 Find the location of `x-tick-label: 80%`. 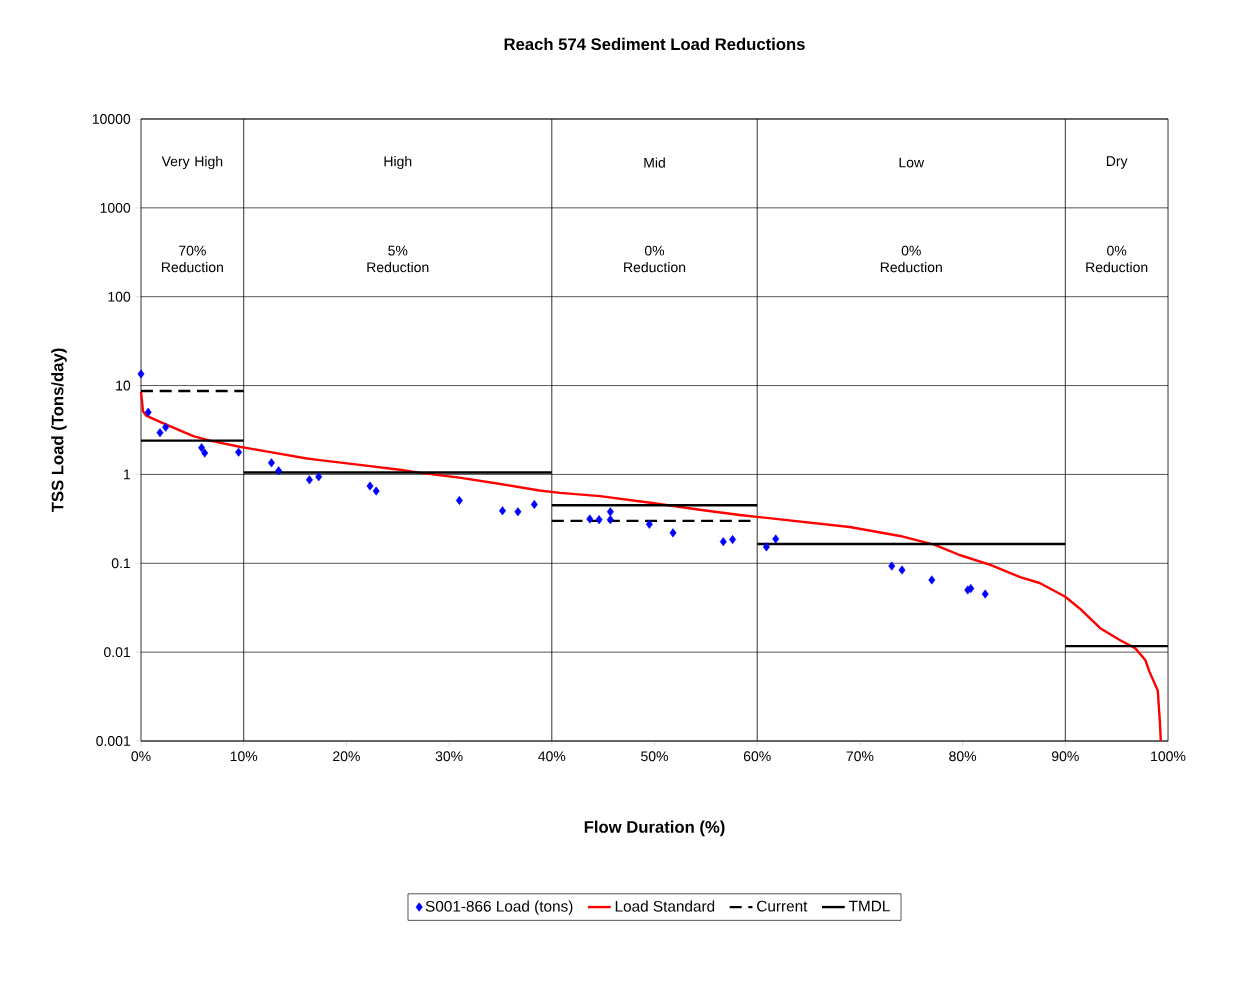

x-tick-label: 80% is located at coordinates (963, 756).